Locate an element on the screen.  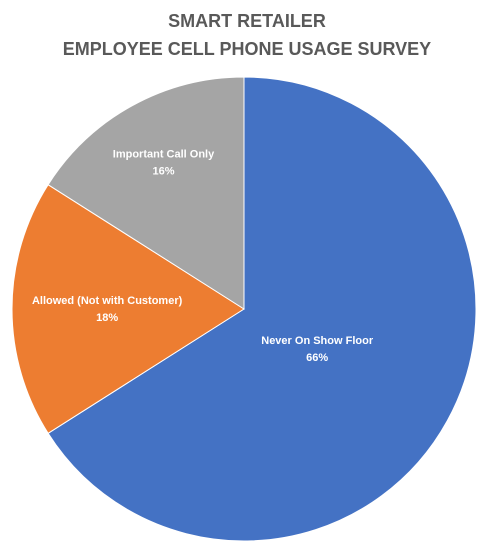
slice-label: Never On Show Floor is located at coordinates (317, 341).